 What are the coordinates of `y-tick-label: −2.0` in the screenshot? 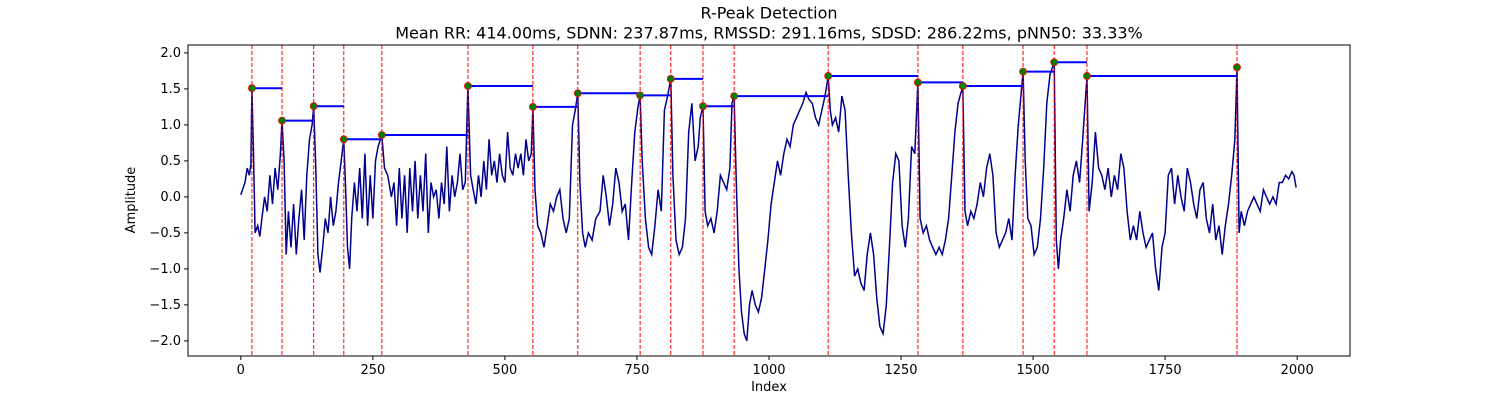 It's located at (165, 341).